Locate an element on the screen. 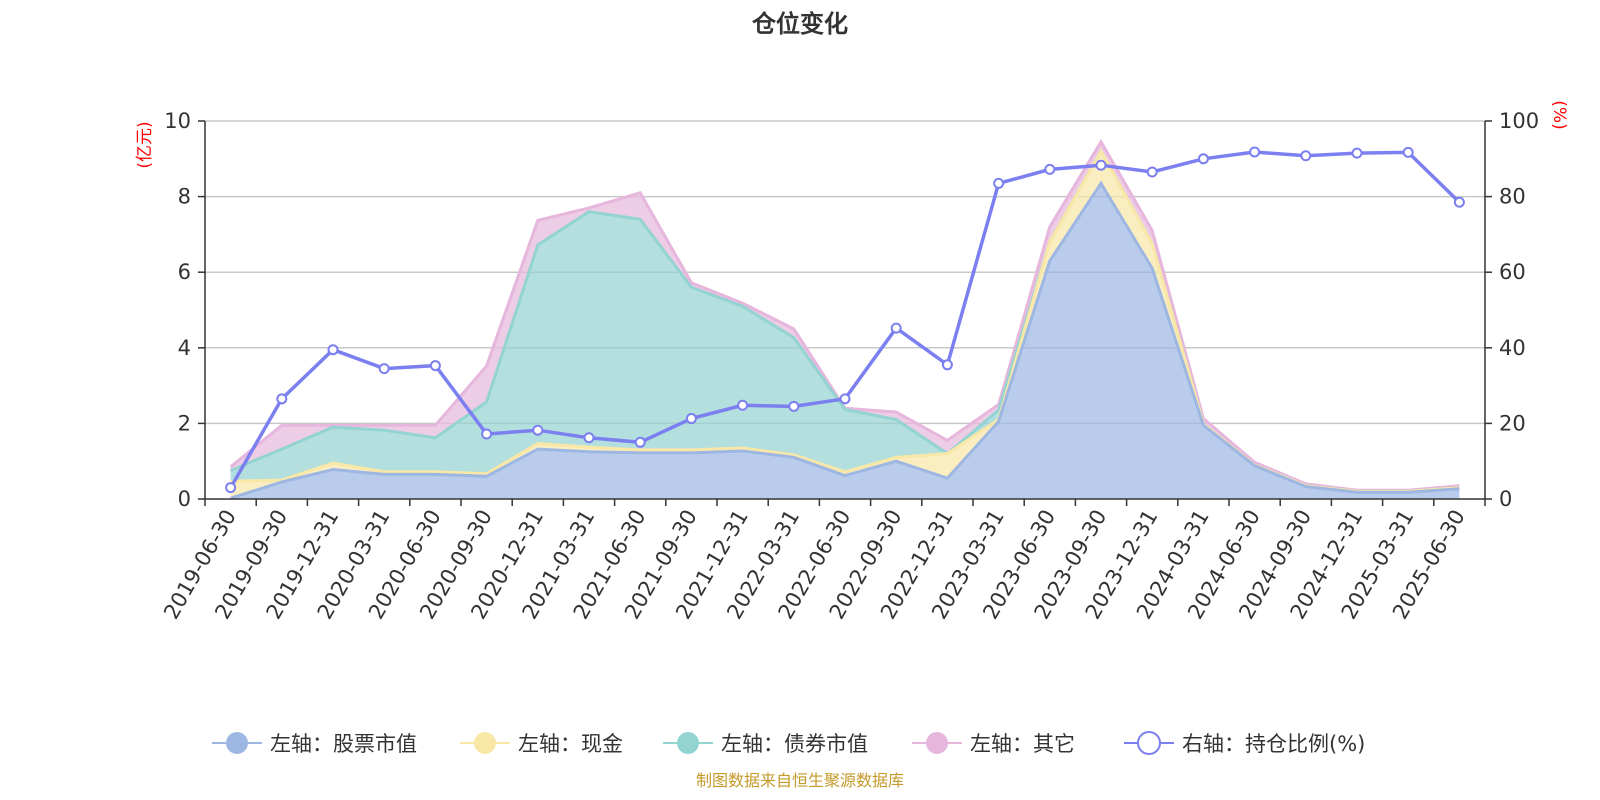 The height and width of the screenshot is (800, 1600). legend-item: 左轴：债券市值 is located at coordinates (765, 744).